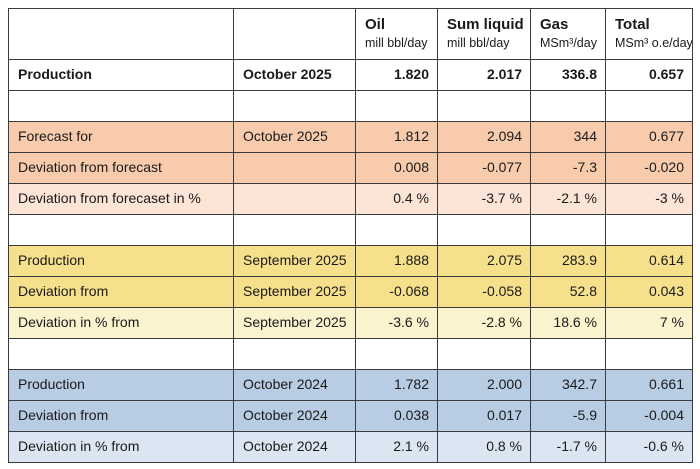  What do you see at coordinates (568, 75) in the screenshot?
I see `cell-gas: 336.8` at bounding box center [568, 75].